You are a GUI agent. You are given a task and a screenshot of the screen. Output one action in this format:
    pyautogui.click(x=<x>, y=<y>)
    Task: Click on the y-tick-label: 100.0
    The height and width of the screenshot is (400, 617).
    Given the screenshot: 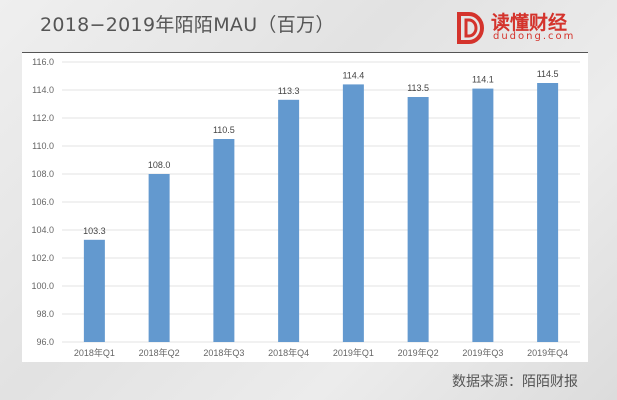 What is the action you would take?
    pyautogui.click(x=42, y=286)
    